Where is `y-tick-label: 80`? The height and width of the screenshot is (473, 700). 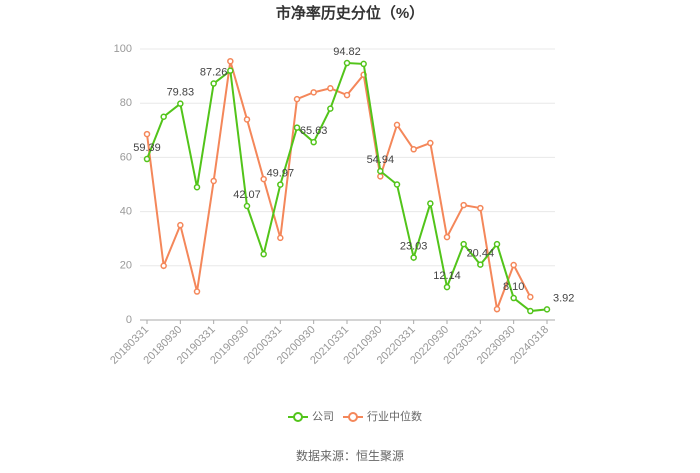
y-tick-label: 80 is located at coordinates (126, 103).